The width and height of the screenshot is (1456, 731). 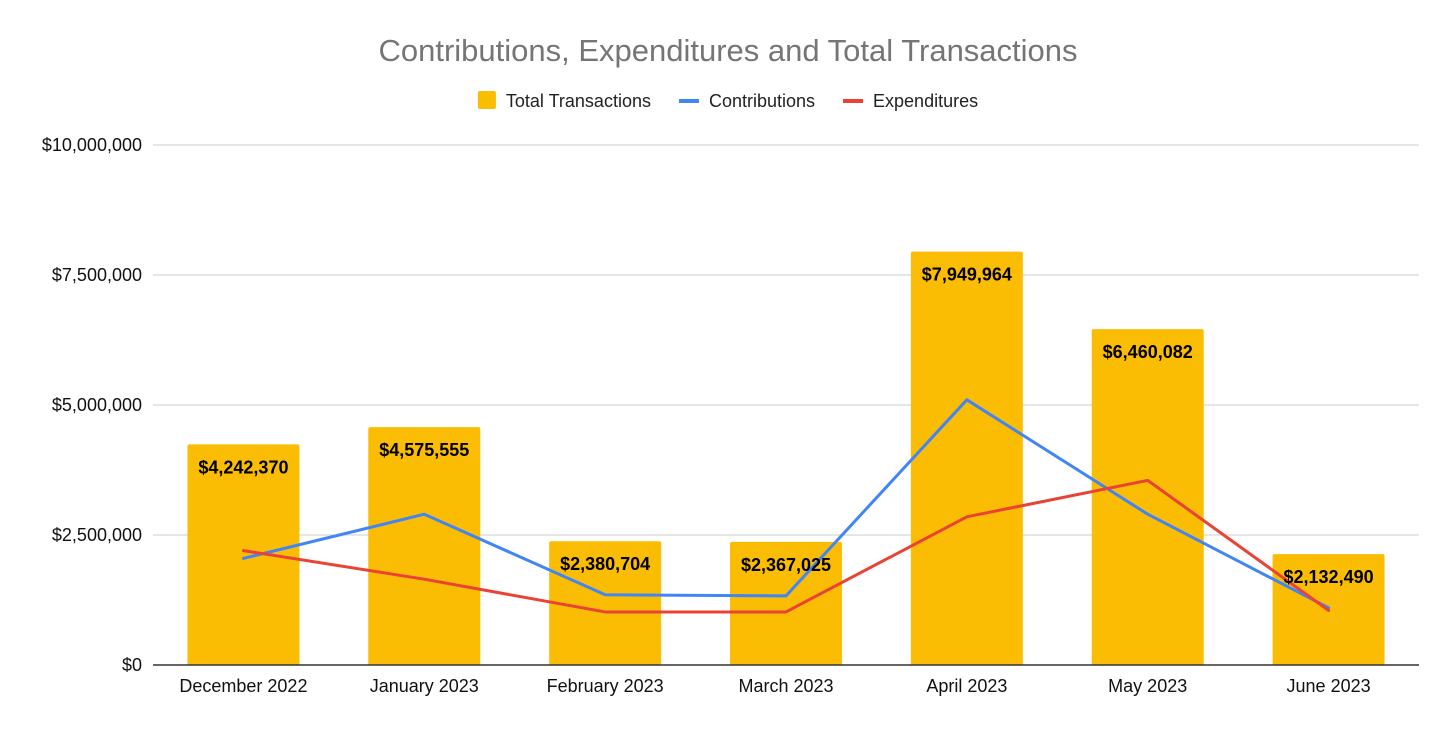 I want to click on bar-data-label: $2,132,490, so click(x=1329, y=577).